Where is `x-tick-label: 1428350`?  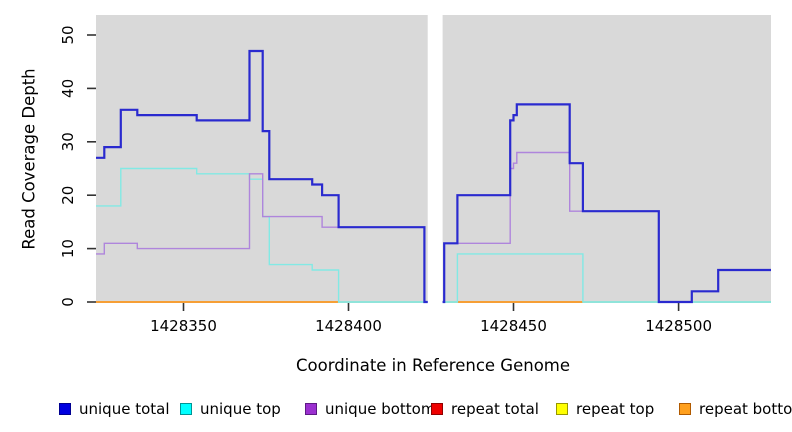 x-tick-label: 1428350 is located at coordinates (183, 326).